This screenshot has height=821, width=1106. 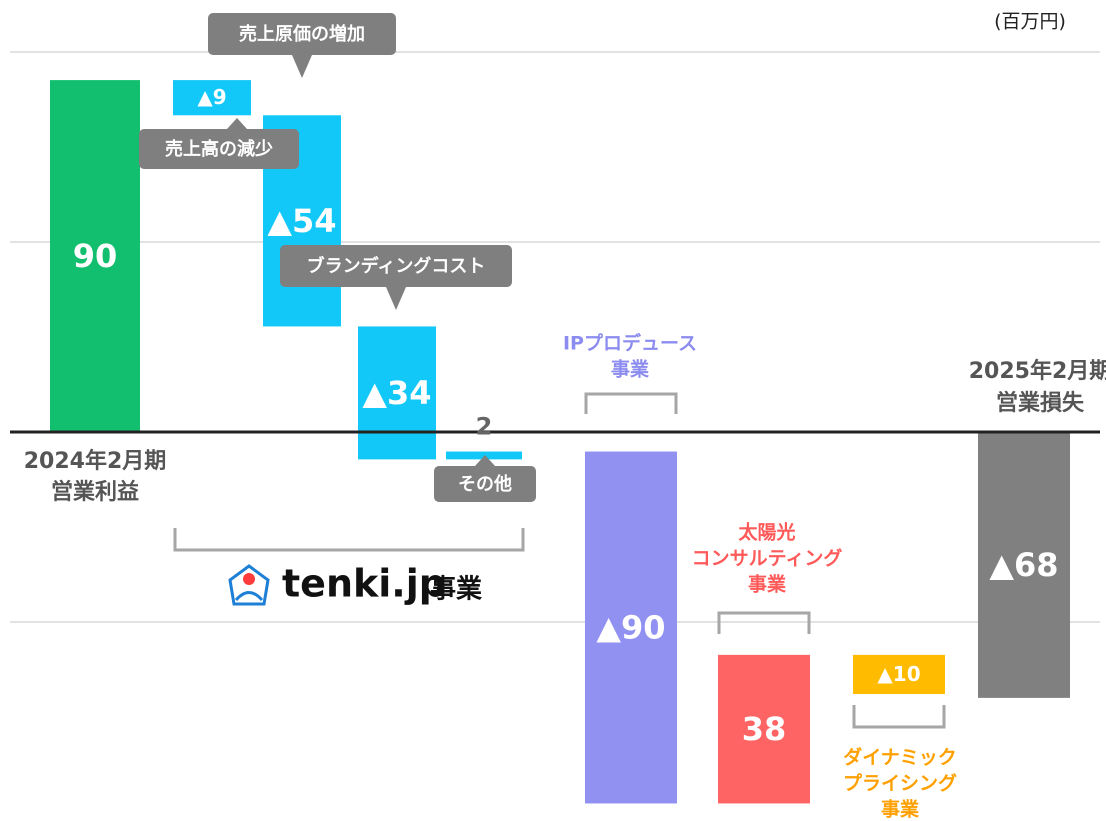 What do you see at coordinates (364, 584) in the screenshot?
I see `group-brand: tenki.jp` at bounding box center [364, 584].